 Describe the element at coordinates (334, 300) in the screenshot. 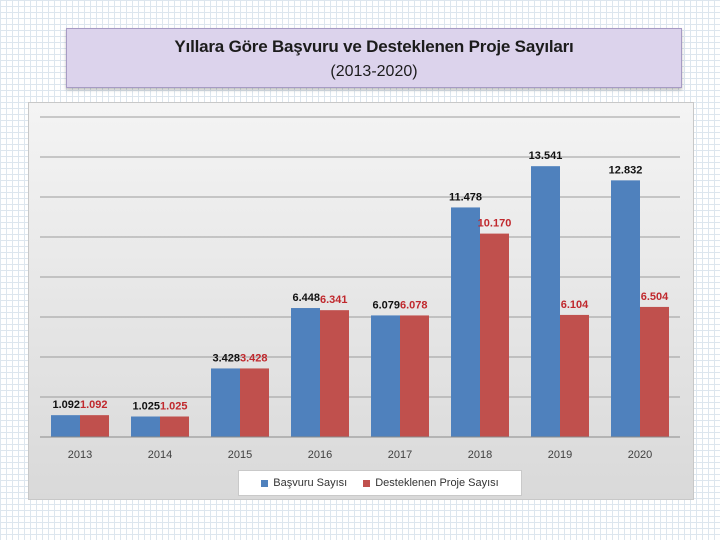

I see `data-label-desteklenen-2016: 6.341` at that location.